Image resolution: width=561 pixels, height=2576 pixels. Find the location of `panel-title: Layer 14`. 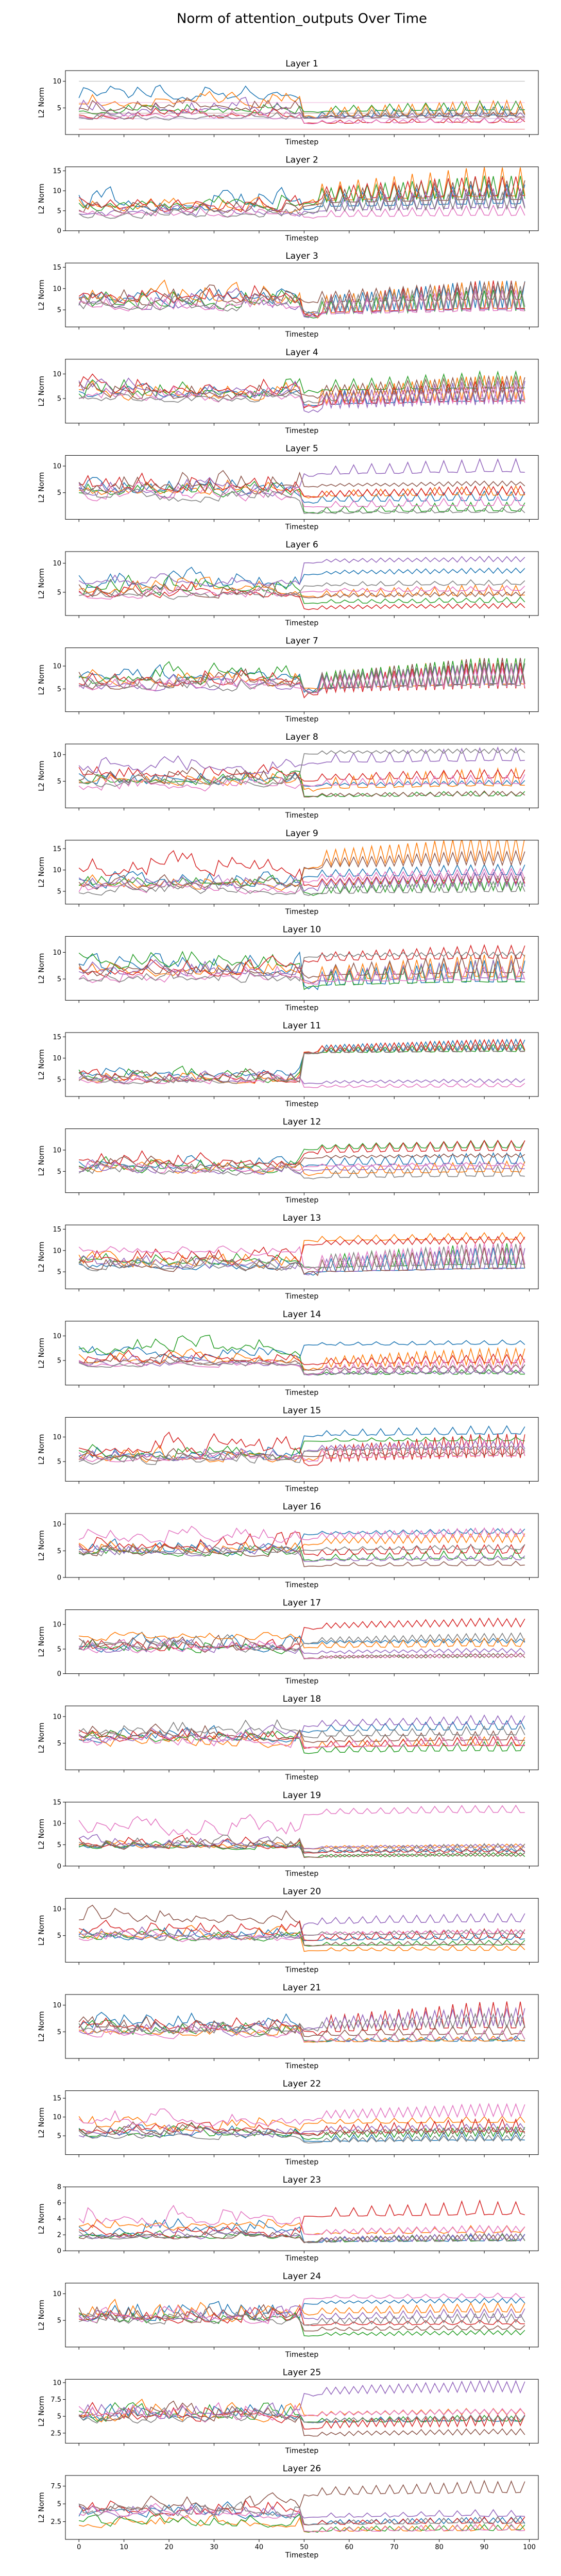

panel-title: Layer 14 is located at coordinates (302, 1315).